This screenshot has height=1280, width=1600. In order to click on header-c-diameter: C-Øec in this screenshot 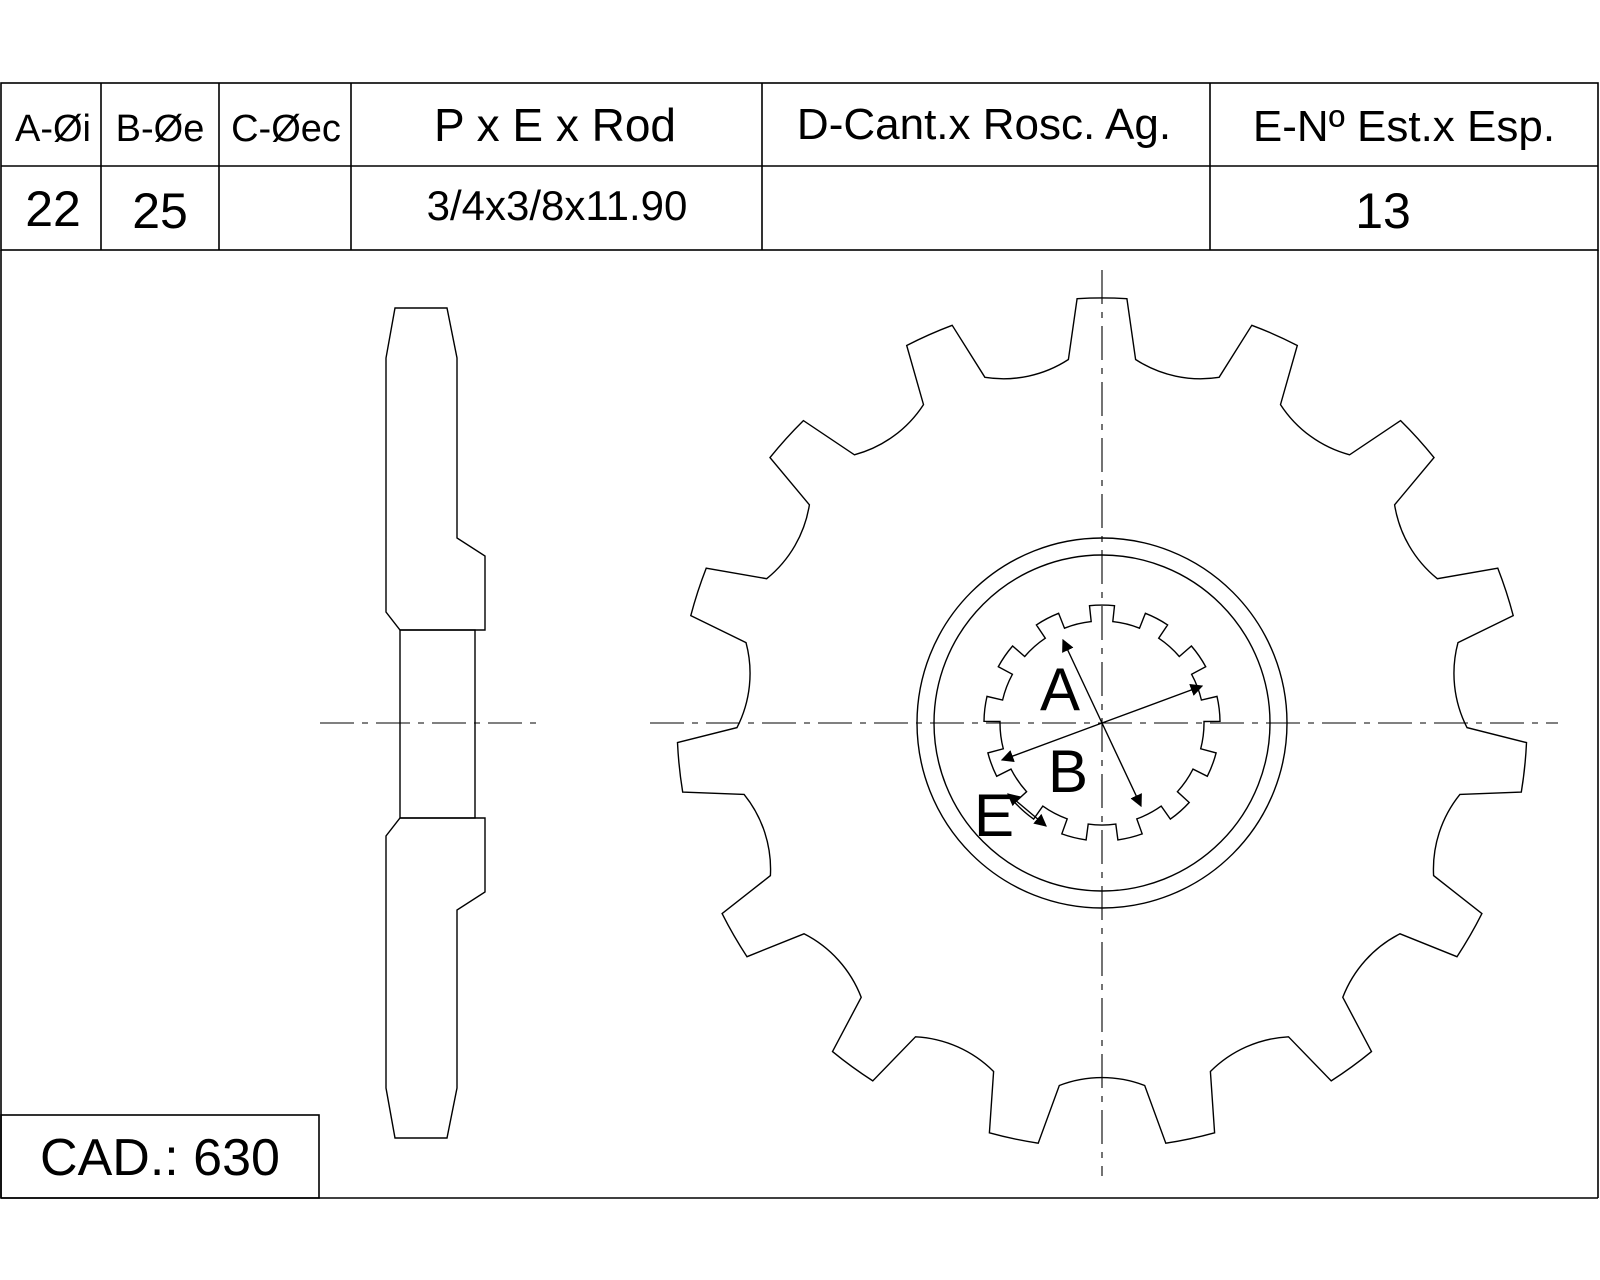, I will do `click(286, 129)`.